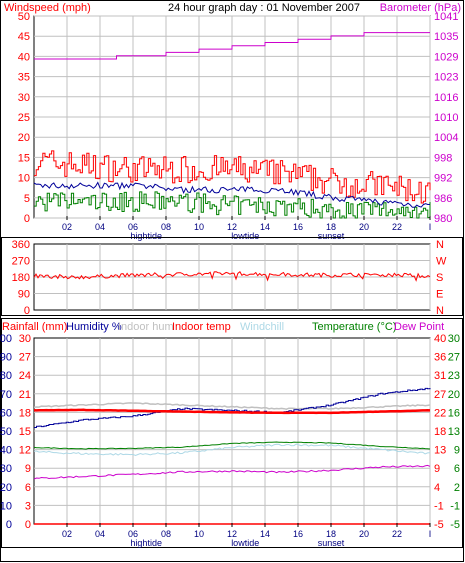 The image size is (465, 563). I want to click on direction-y-tick-label: 360, so click(21, 245).